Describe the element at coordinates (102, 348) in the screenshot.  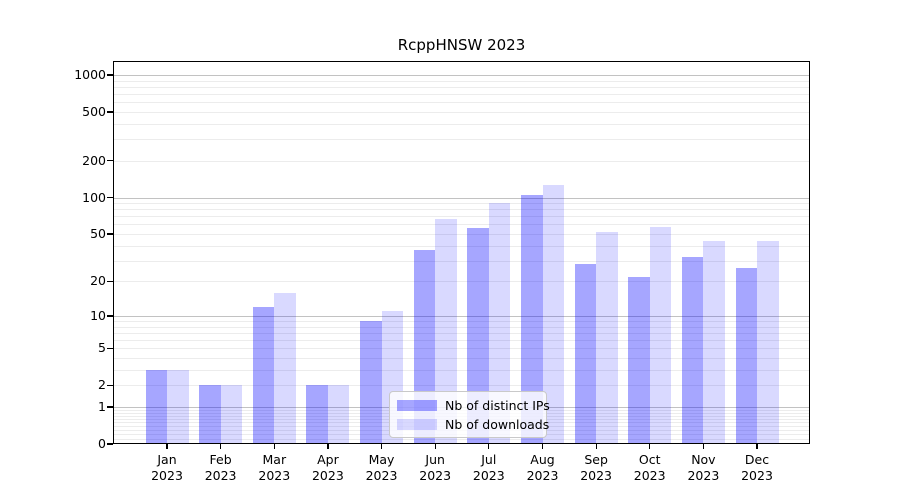
I see `y-tick-label: 5` at that location.